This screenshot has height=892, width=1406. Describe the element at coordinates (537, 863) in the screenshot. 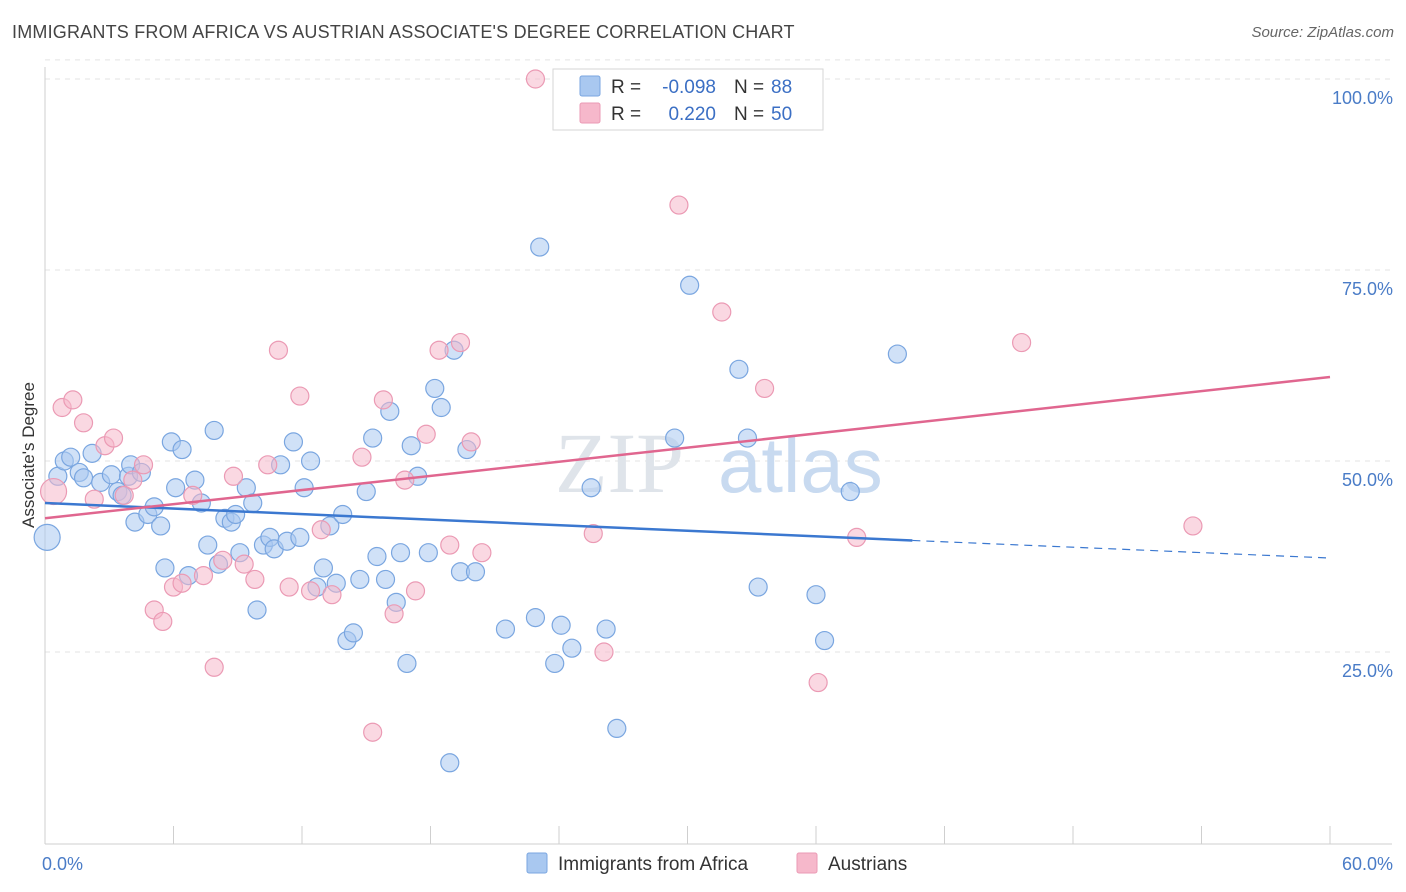

I see `bottom-legend-swatch-blue` at that location.